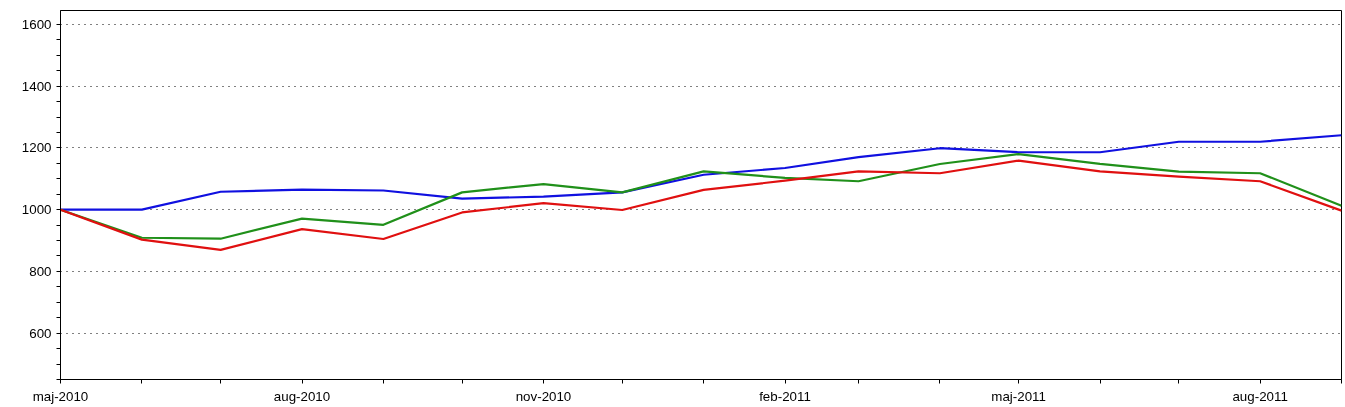 The image size is (1345, 407). I want to click on x-tick-label: maj-2010, so click(60, 396).